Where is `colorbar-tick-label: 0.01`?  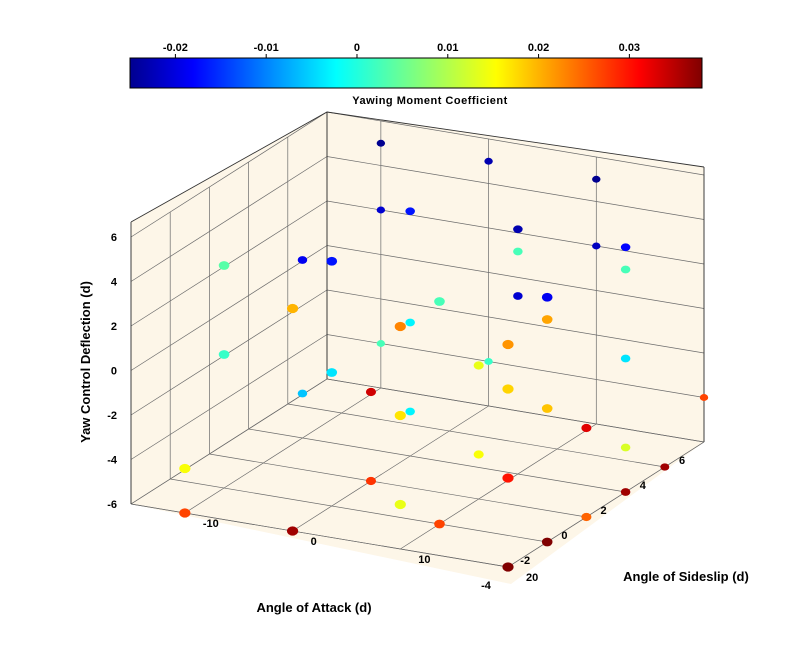 colorbar-tick-label: 0.01 is located at coordinates (447, 48).